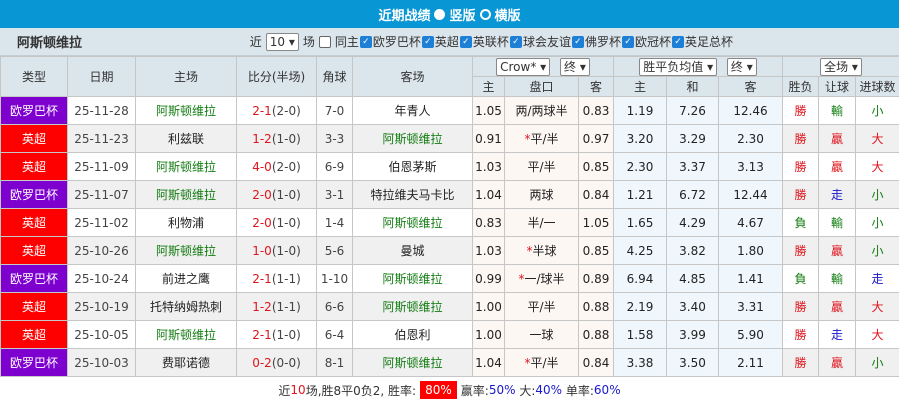 This screenshot has width=899, height=403. Describe the element at coordinates (413, 77) in the screenshot. I see `col-away: 客场` at that location.